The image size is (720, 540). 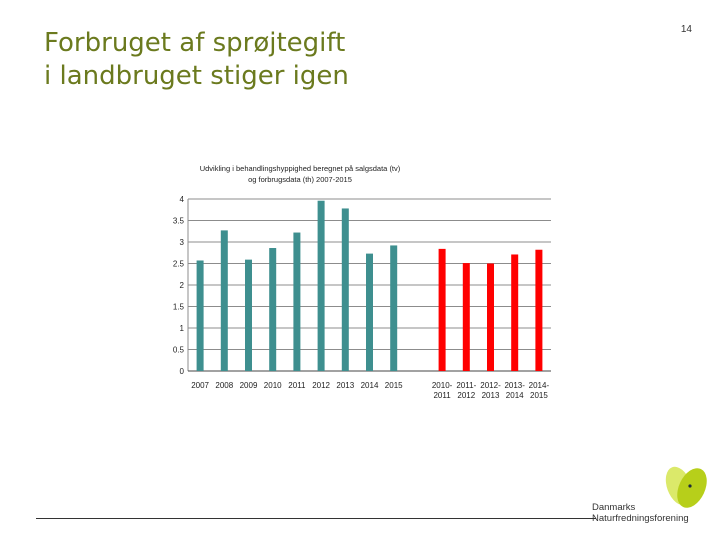 What do you see at coordinates (182, 371) in the screenshot?
I see `y-tick-label: 0` at bounding box center [182, 371].